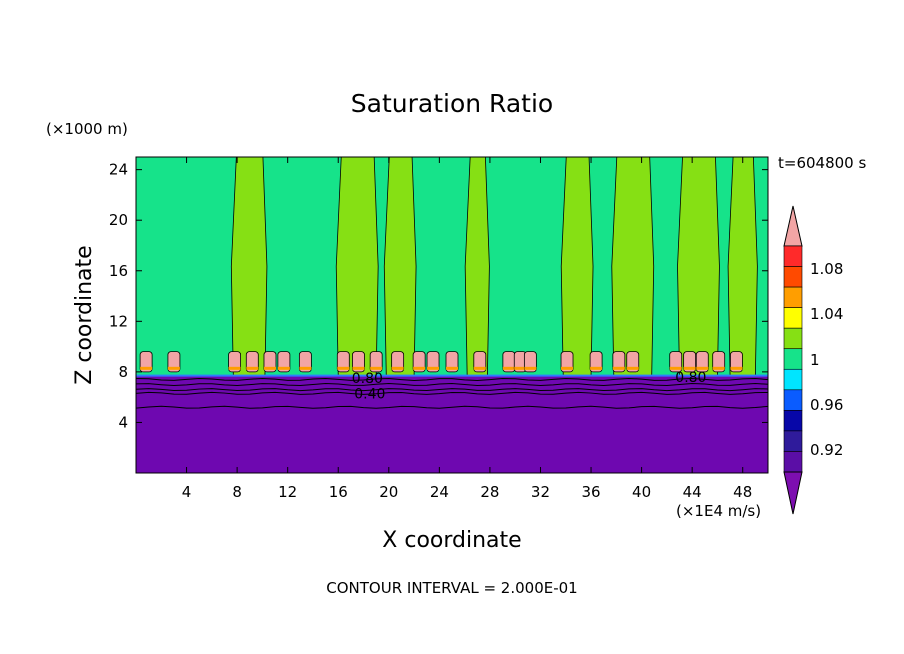 This screenshot has width=904, height=654. Describe the element at coordinates (540, 492) in the screenshot. I see `x-tick-label: 32` at that location.